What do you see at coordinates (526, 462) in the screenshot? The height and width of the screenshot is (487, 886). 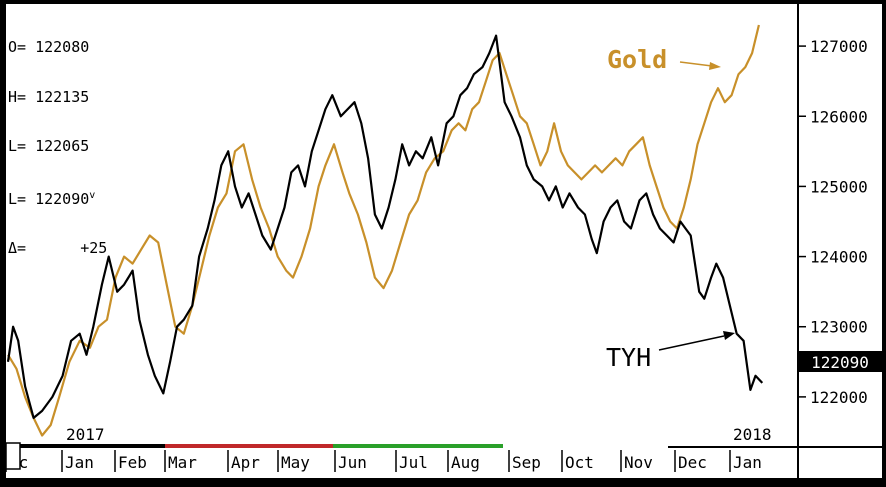 I see `month-label: Sep` at bounding box center [526, 462].